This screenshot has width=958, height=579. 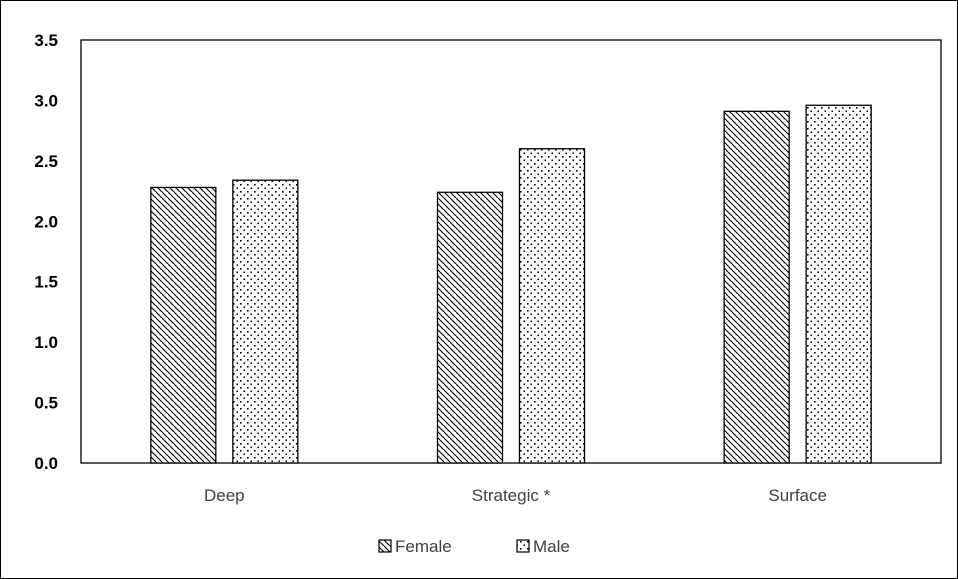 I want to click on legend: Female Male, so click(x=474, y=546).